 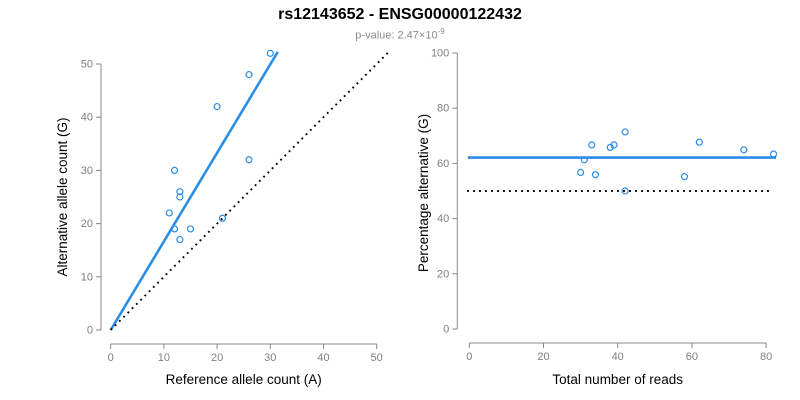 I want to click on x-tick-label: 60, so click(x=692, y=357).